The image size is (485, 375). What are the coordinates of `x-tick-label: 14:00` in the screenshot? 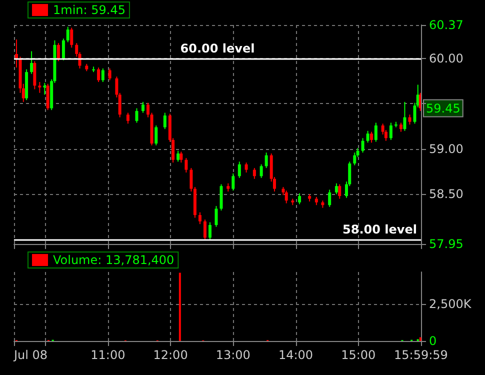 It's located at (296, 355).